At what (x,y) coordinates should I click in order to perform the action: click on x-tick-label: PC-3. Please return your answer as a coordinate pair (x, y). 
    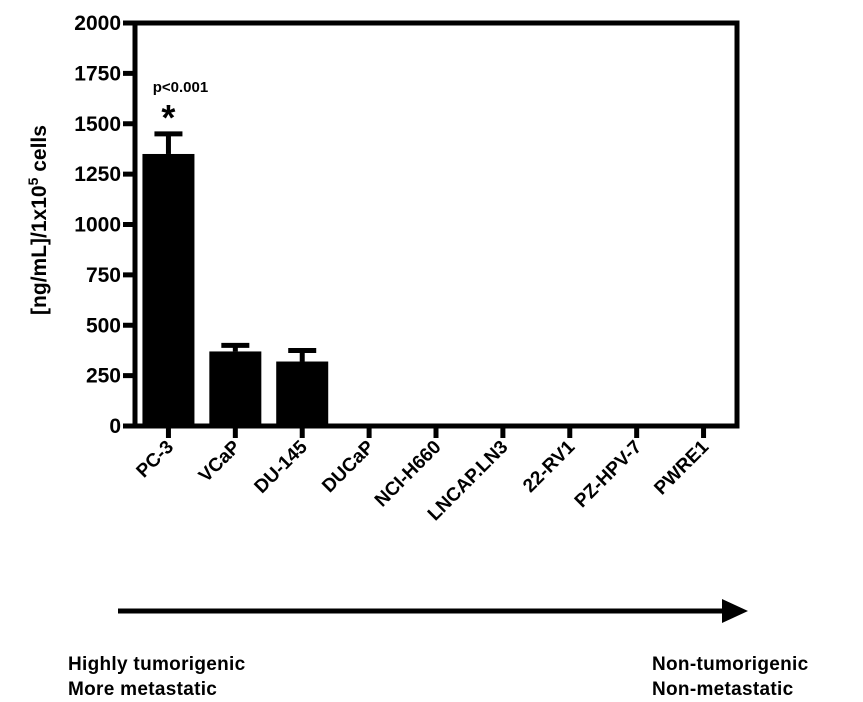
    Looking at the image, I should click on (155, 459).